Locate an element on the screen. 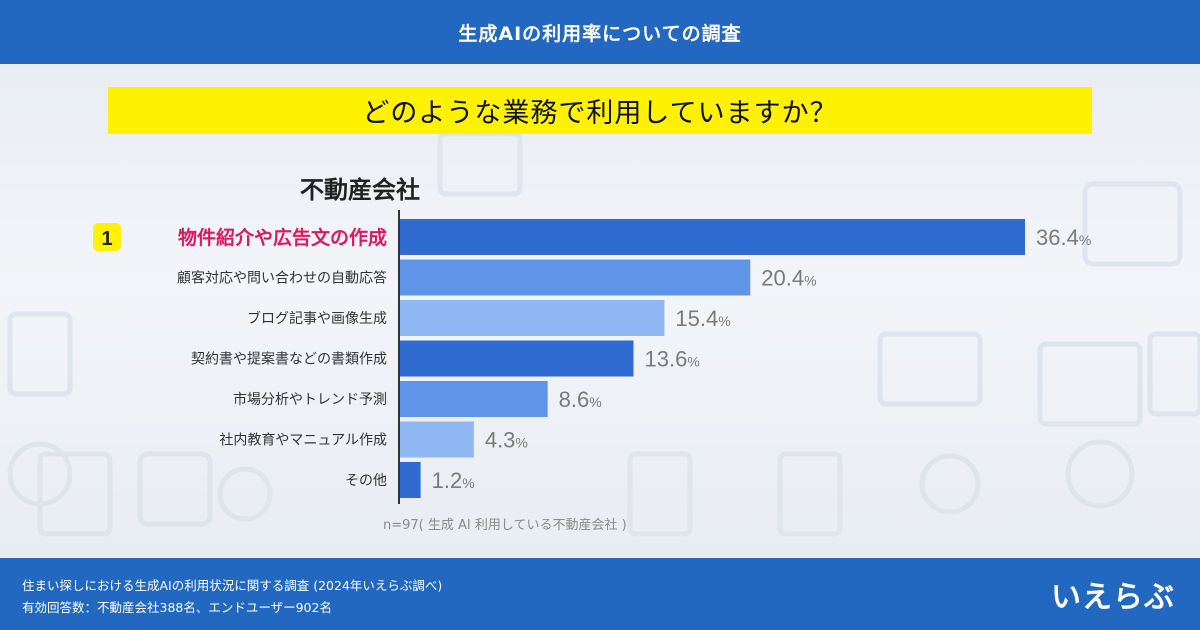 The image size is (1200, 630). rank-badge is located at coordinates (107, 237).